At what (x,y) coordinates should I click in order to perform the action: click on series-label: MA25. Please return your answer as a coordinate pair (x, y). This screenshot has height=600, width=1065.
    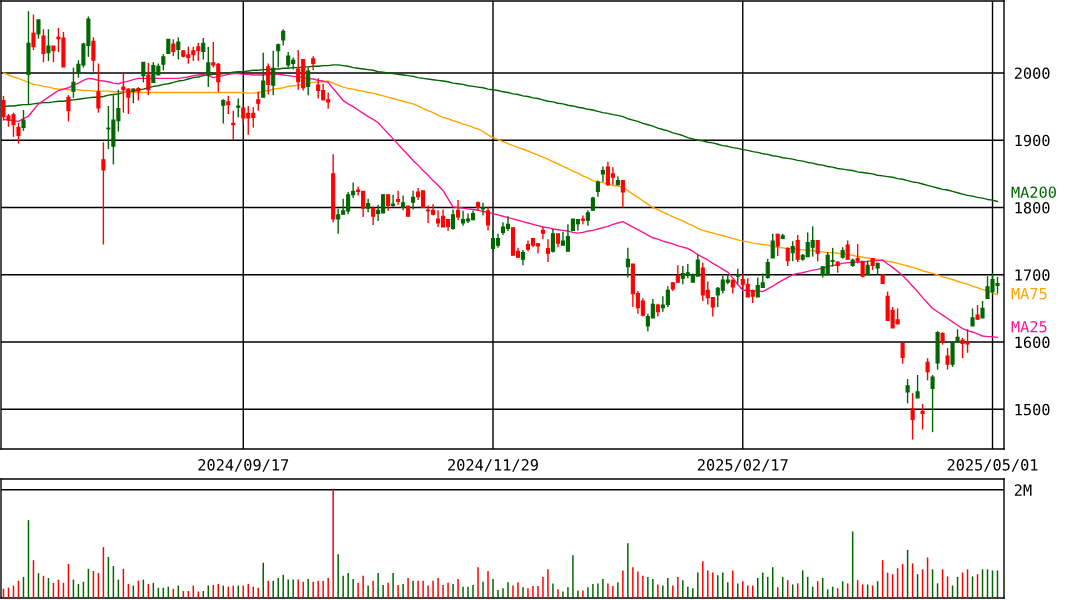
    Looking at the image, I should click on (1029, 326).